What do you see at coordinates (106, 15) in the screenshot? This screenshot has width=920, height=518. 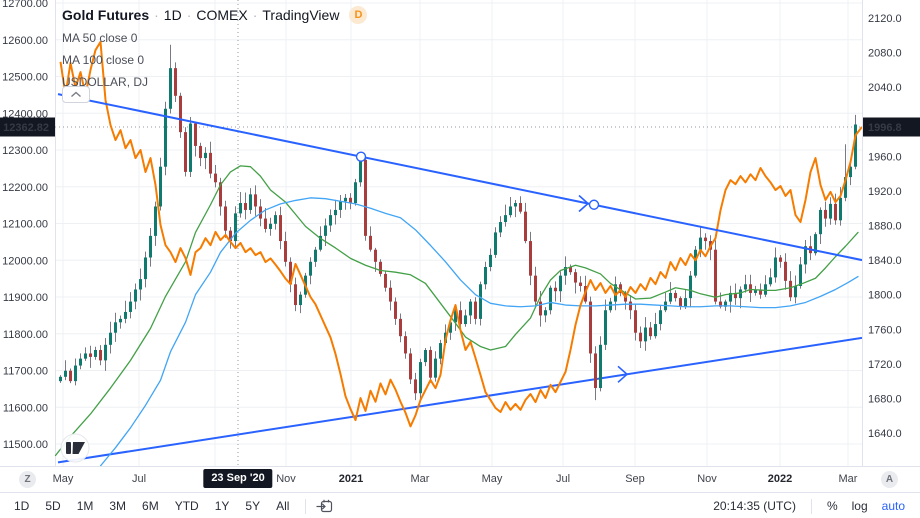 I see `symbol-name: Gold Futures` at bounding box center [106, 15].